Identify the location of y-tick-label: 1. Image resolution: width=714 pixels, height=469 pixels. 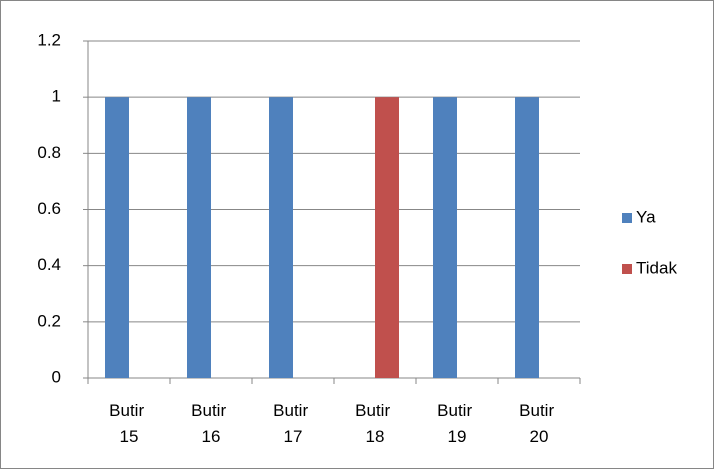
(56, 96).